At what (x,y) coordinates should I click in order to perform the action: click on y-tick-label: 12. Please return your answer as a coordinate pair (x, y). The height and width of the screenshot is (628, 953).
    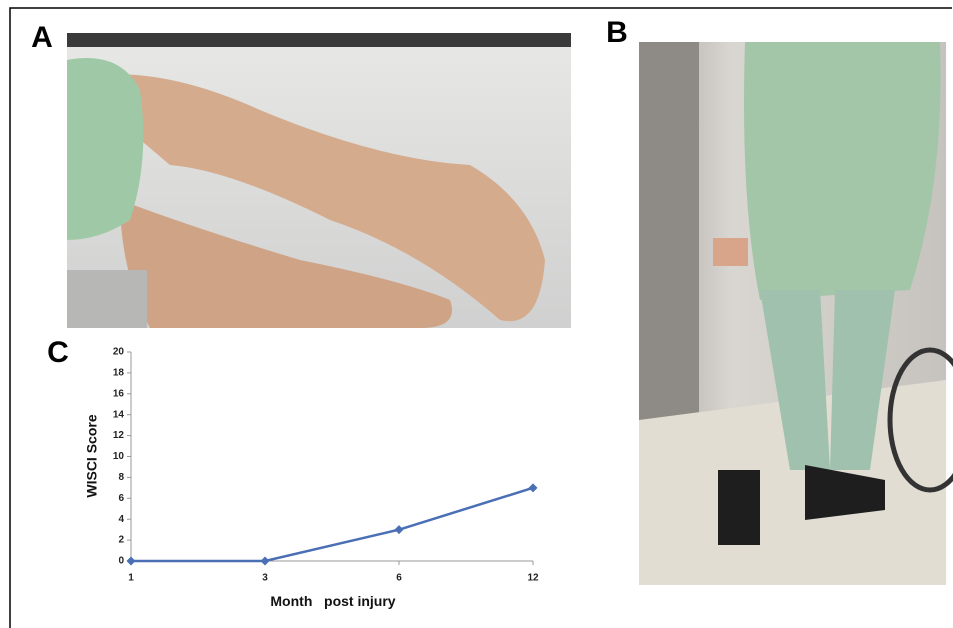
    Looking at the image, I should click on (119, 435).